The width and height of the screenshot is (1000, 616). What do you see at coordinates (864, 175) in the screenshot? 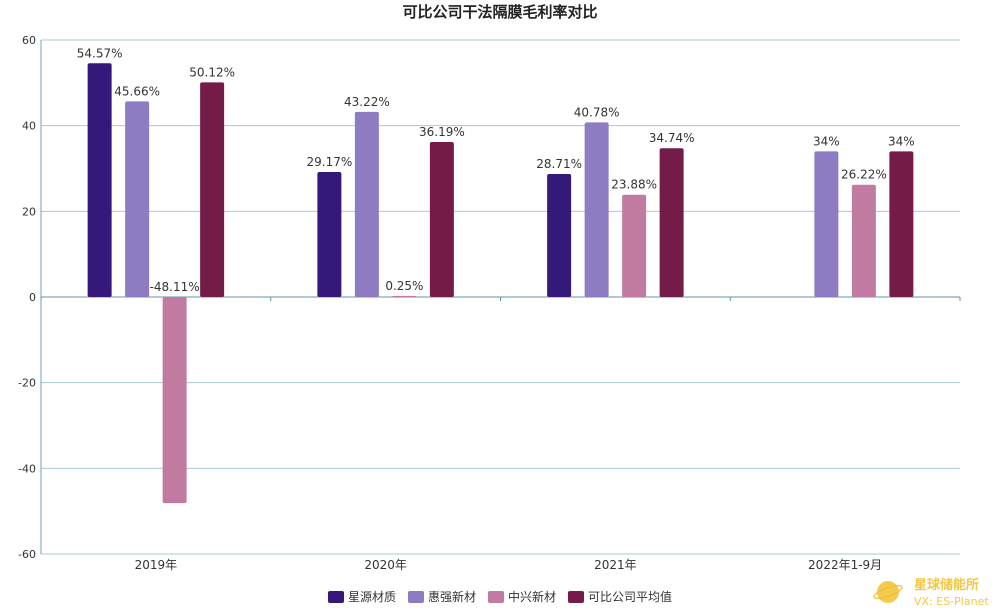
I see `data-label: 26.22%` at bounding box center [864, 175].